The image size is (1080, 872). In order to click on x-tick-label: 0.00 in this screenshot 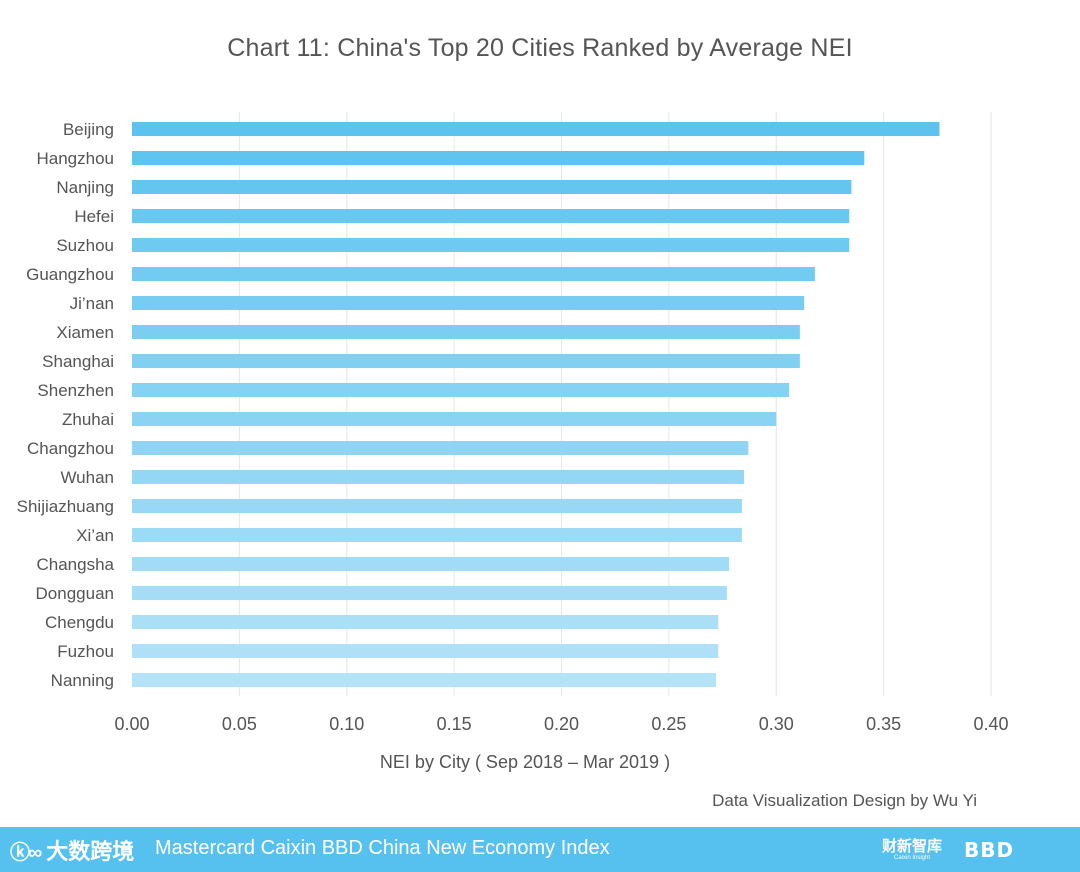, I will do `click(131, 724)`.